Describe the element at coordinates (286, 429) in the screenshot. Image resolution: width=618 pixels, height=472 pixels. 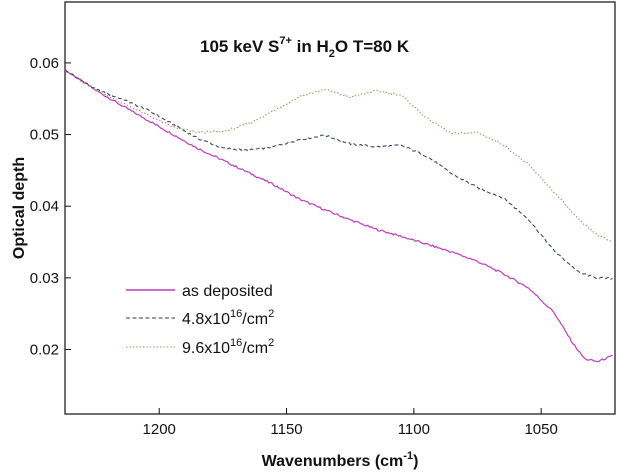
I see `x-tick-label-1: 1150` at that location.